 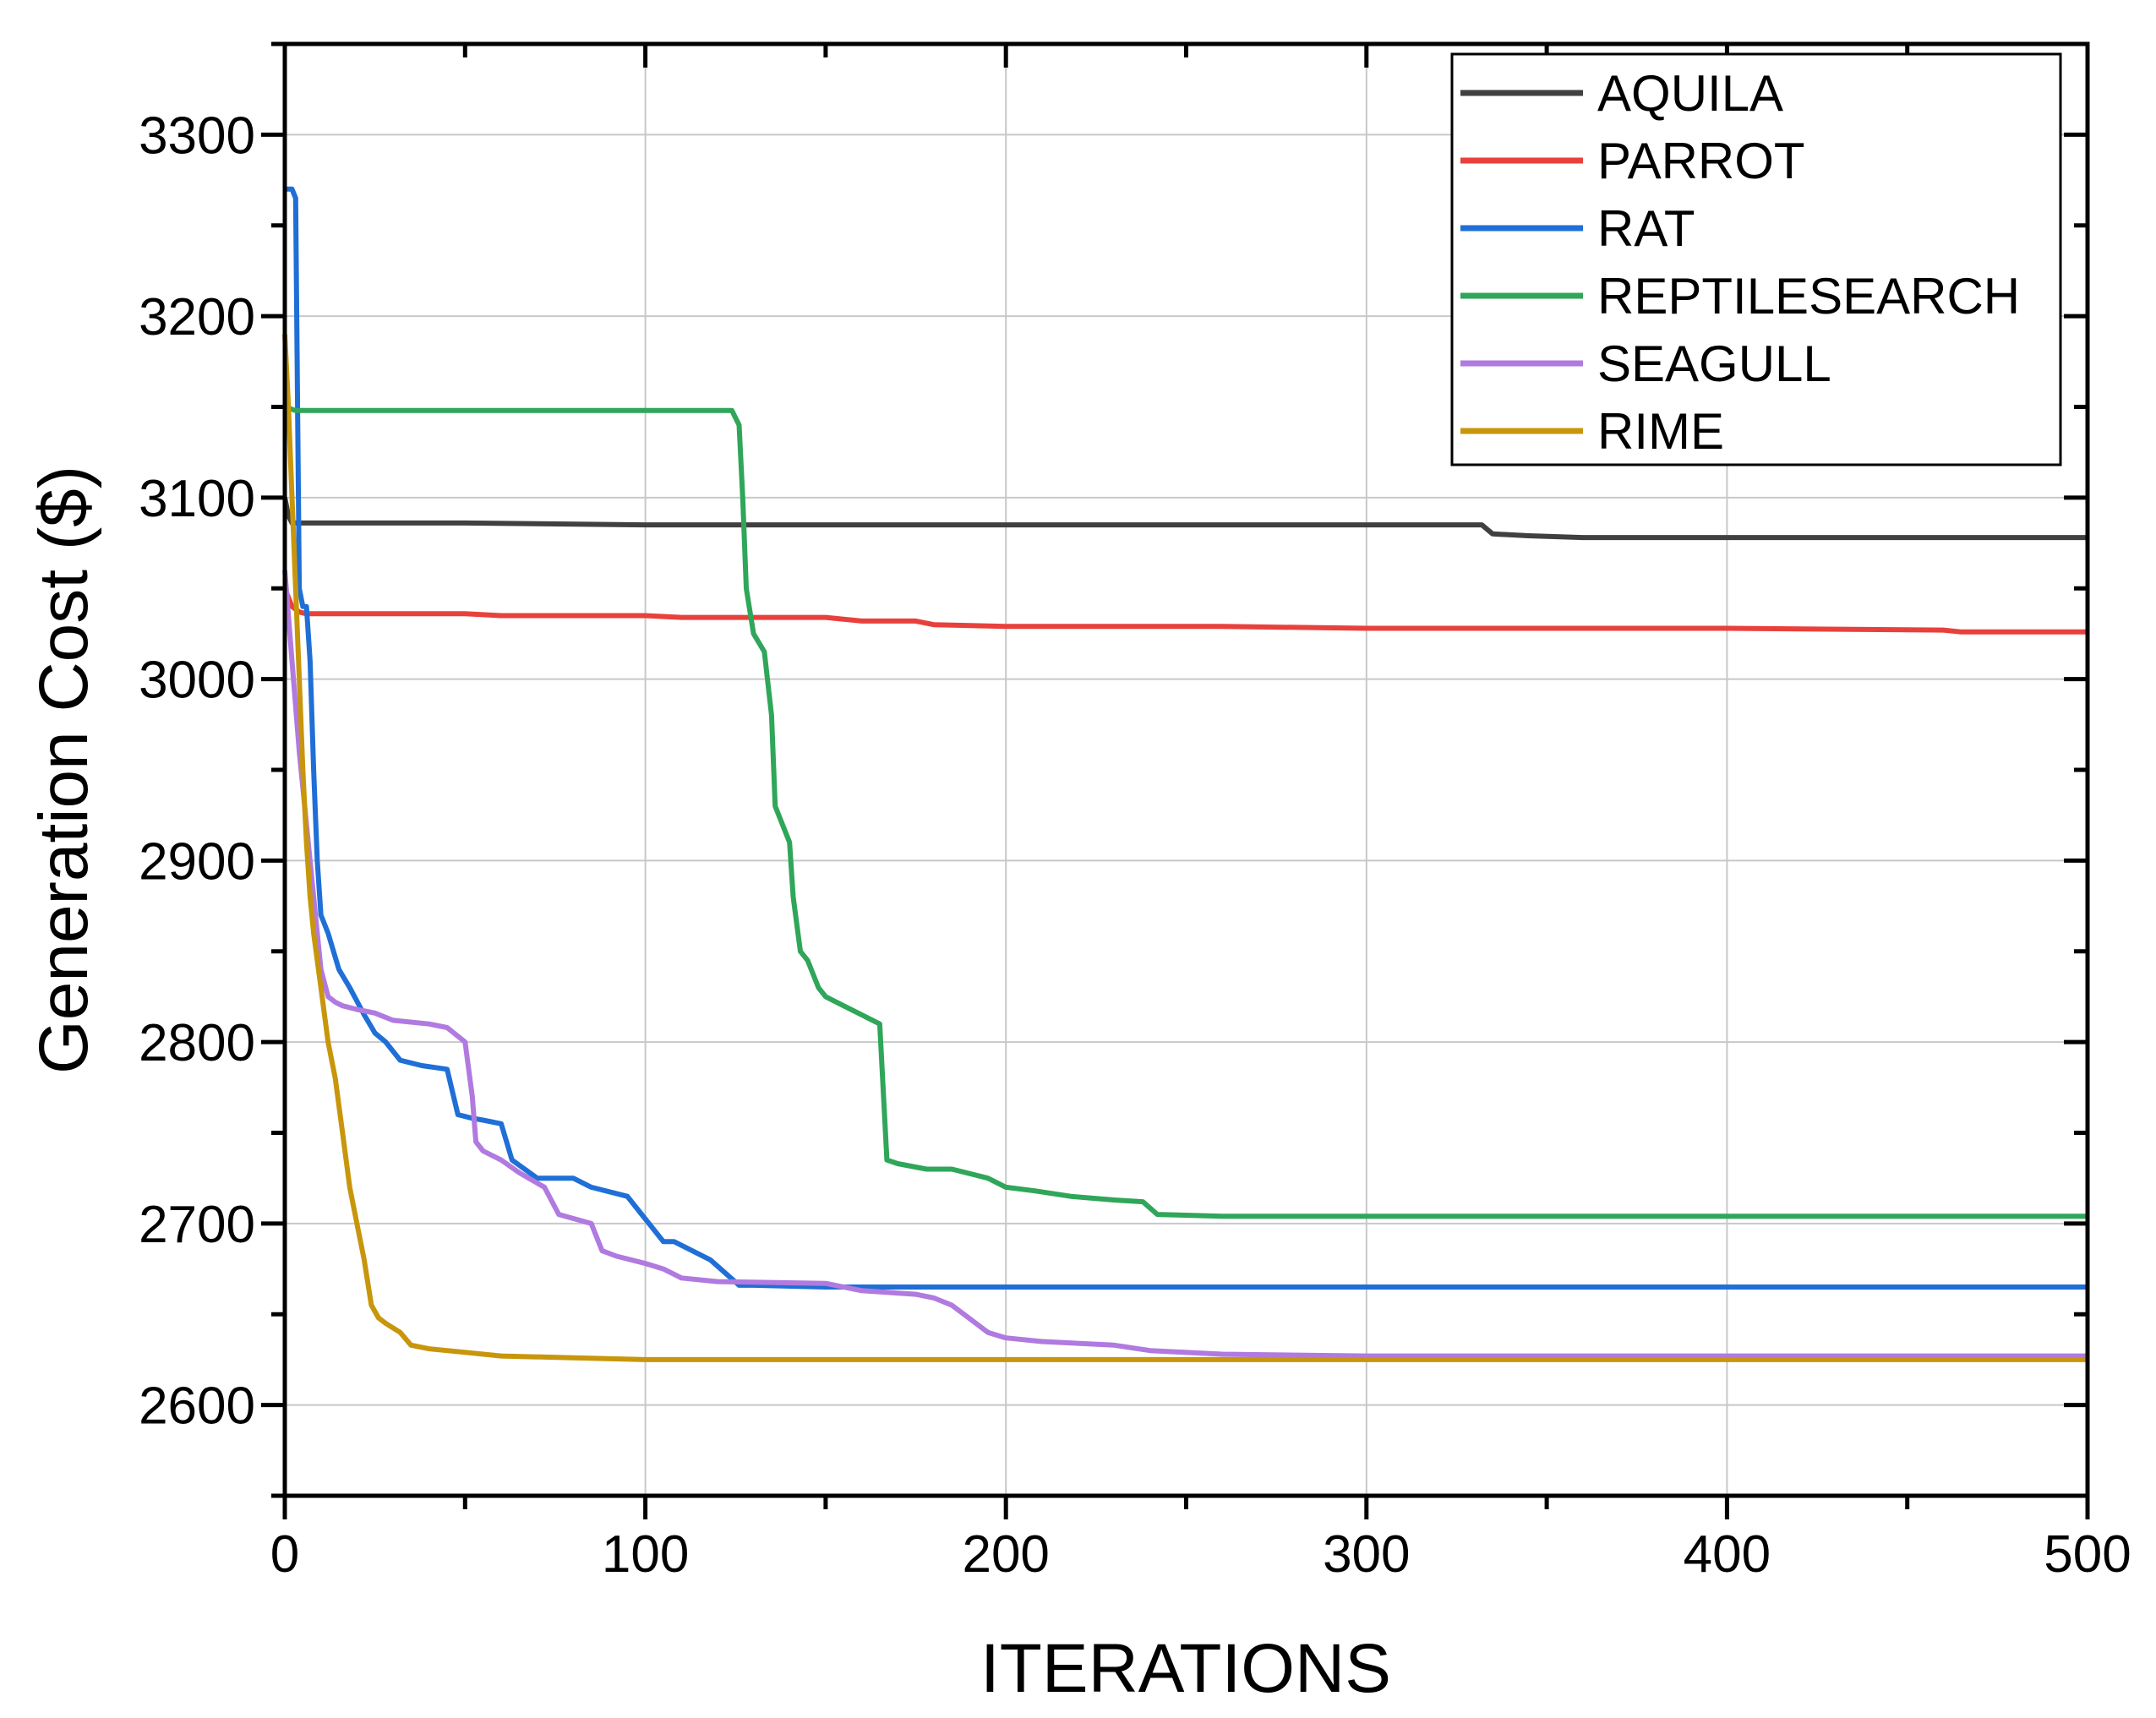 I want to click on x-tick-label: 400, so click(x=1727, y=1554).